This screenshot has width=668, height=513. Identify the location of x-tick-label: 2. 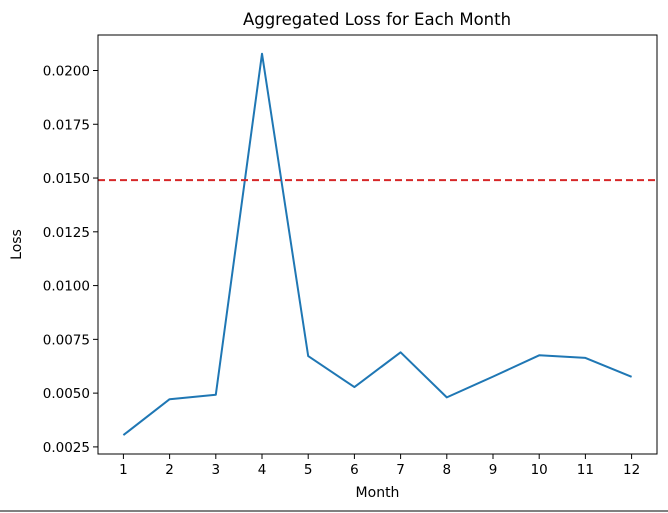
(169, 470).